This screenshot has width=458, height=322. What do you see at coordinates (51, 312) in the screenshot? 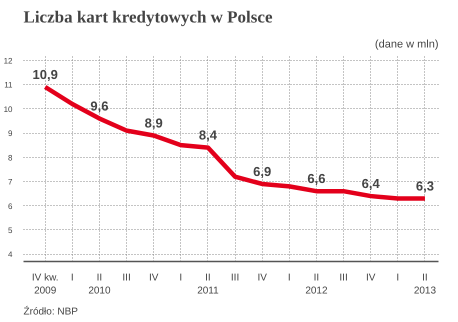
I see `text: Źródło: NBP` at bounding box center [51, 312].